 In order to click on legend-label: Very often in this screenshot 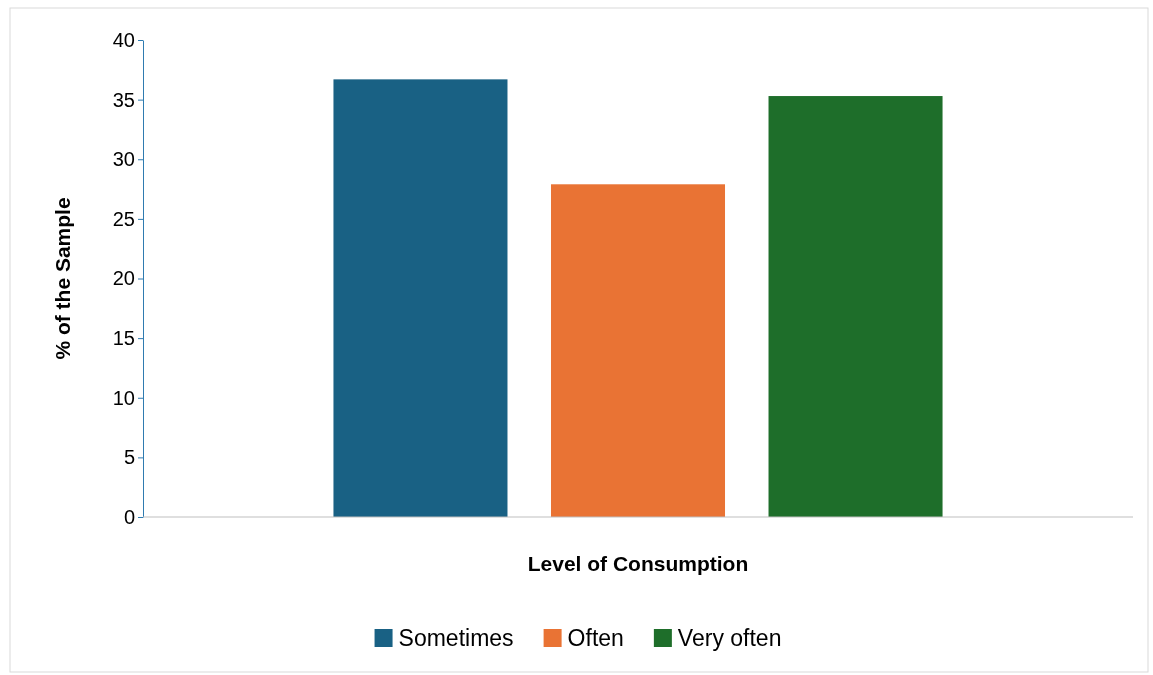, I will do `click(729, 638)`.